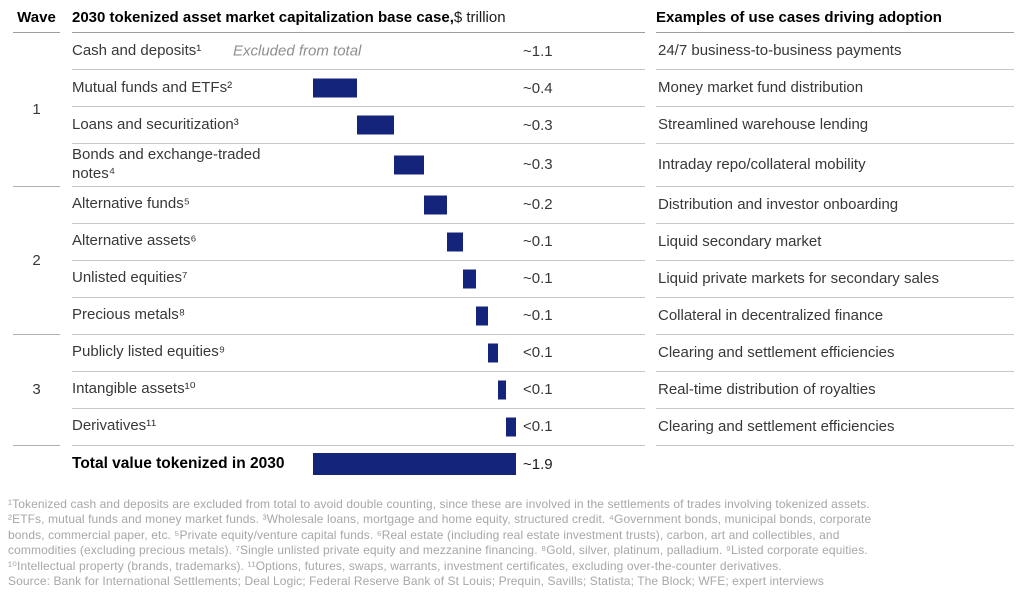 This screenshot has width=1024, height=600. I want to click on use-case-cell: Intraday repo/collateral mobility, so click(835, 165).